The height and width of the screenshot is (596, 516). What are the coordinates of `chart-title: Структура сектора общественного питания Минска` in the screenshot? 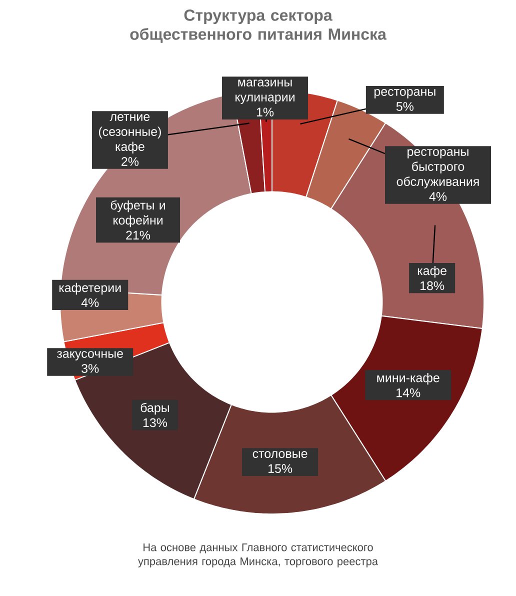 It's located at (258, 26).